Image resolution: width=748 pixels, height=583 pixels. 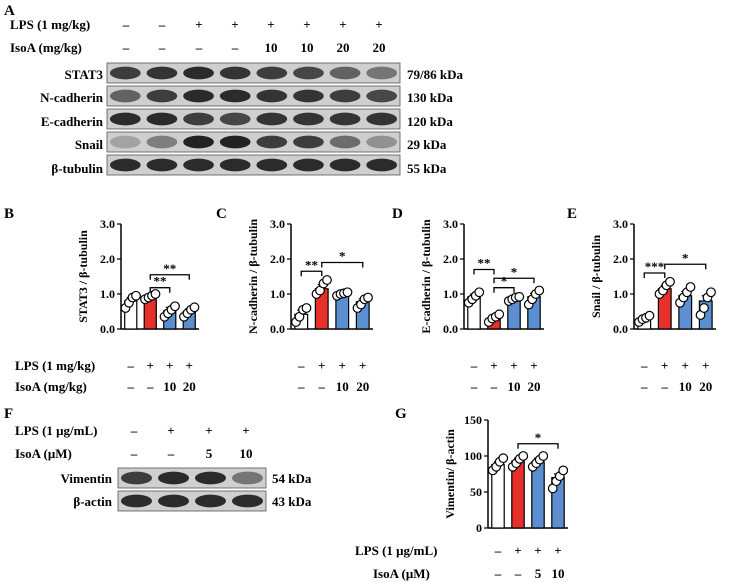 What do you see at coordinates (72, 121) in the screenshot?
I see `a-blot-label-ecadherin: E-cadherin` at bounding box center [72, 121].